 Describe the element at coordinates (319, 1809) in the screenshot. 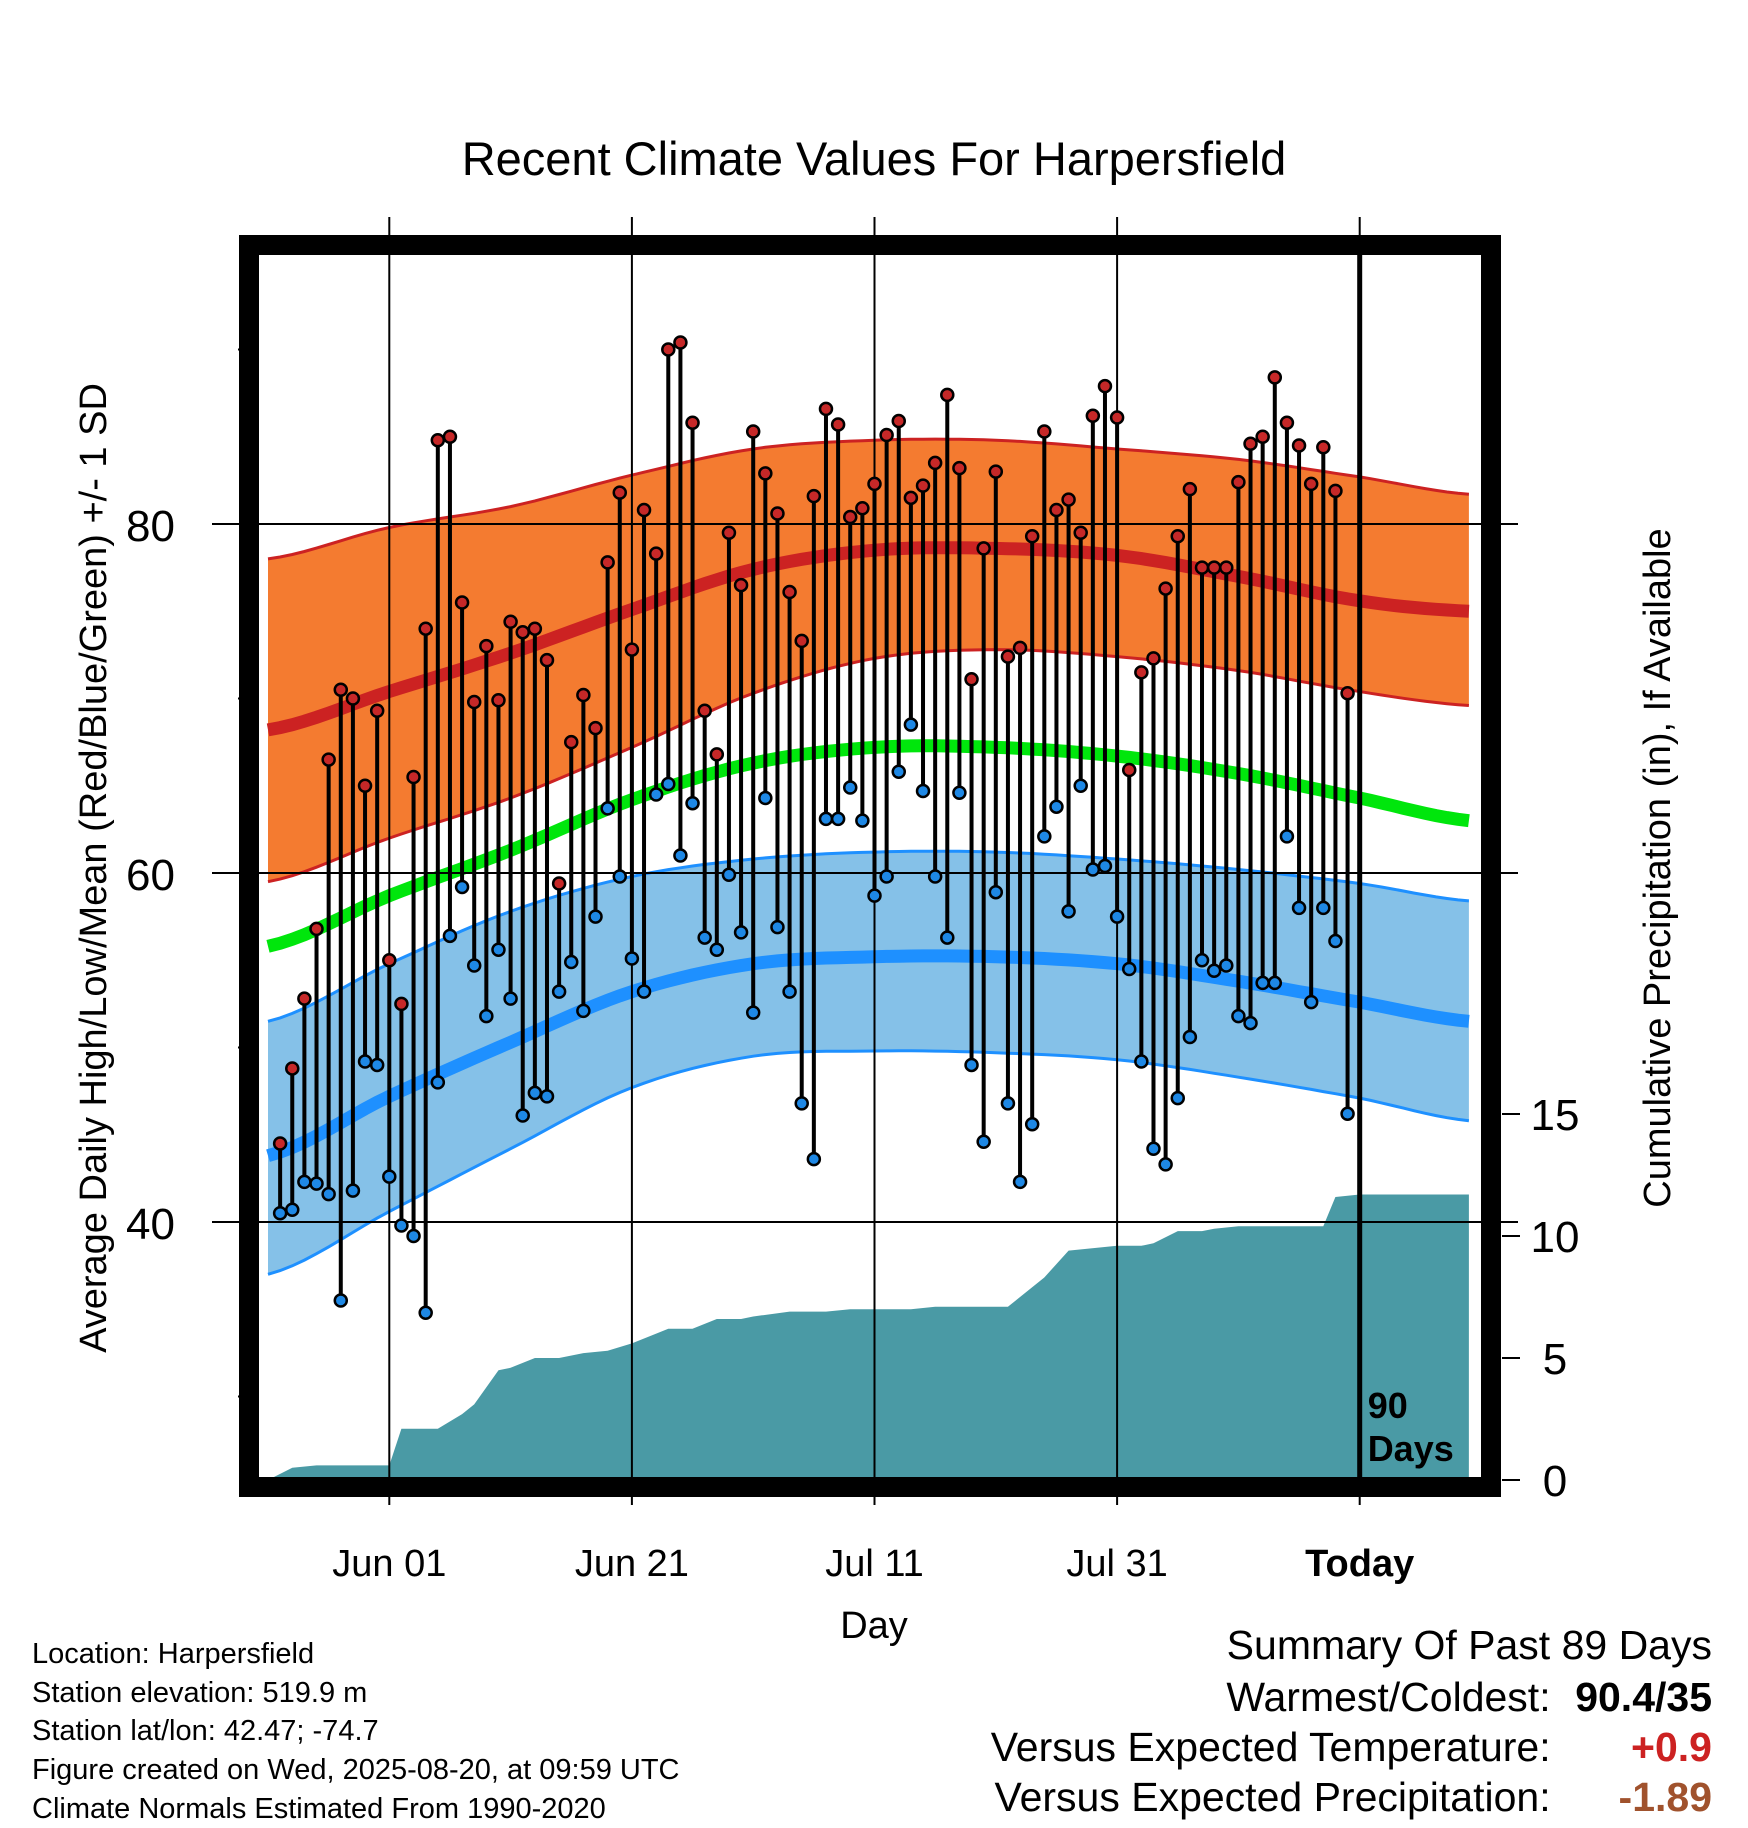

I see `info-normals: Climate Normals Estimated From 1990-2020` at that location.